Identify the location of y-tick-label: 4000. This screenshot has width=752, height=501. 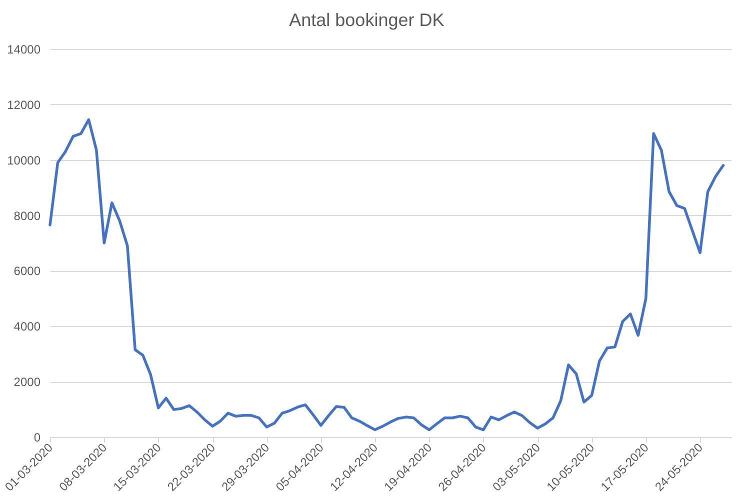
(27, 327).